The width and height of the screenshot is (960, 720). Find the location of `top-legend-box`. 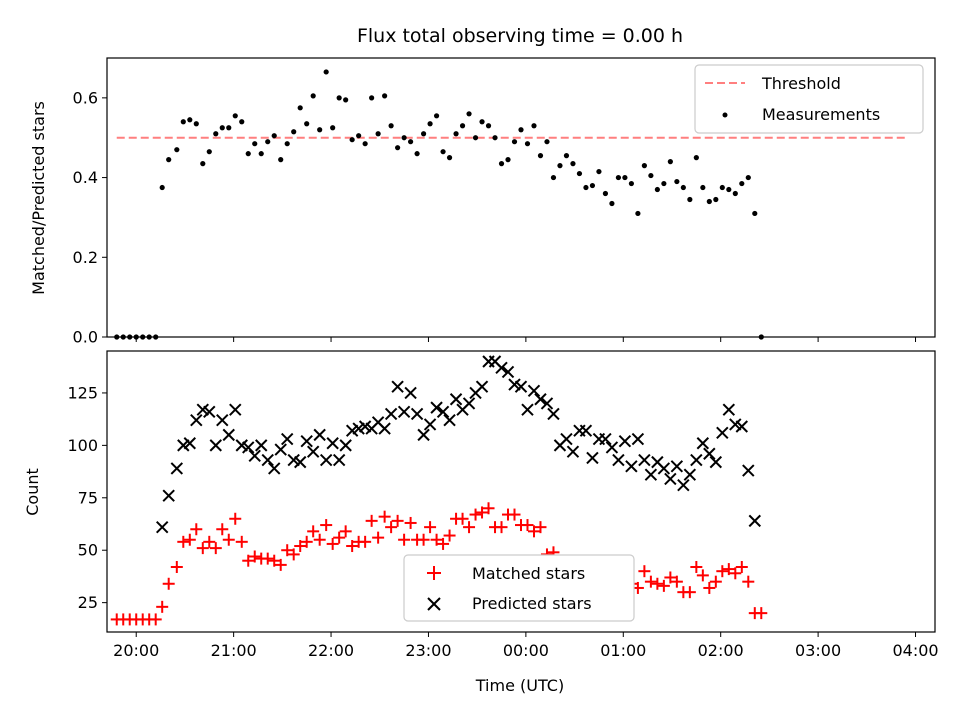

top-legend-box is located at coordinates (809, 99).